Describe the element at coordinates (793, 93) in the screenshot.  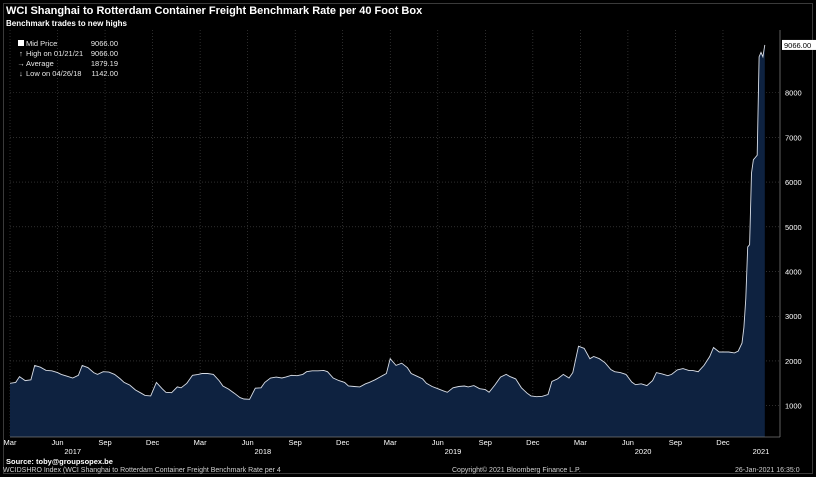
I see `y-tick-label: 8000` at that location.